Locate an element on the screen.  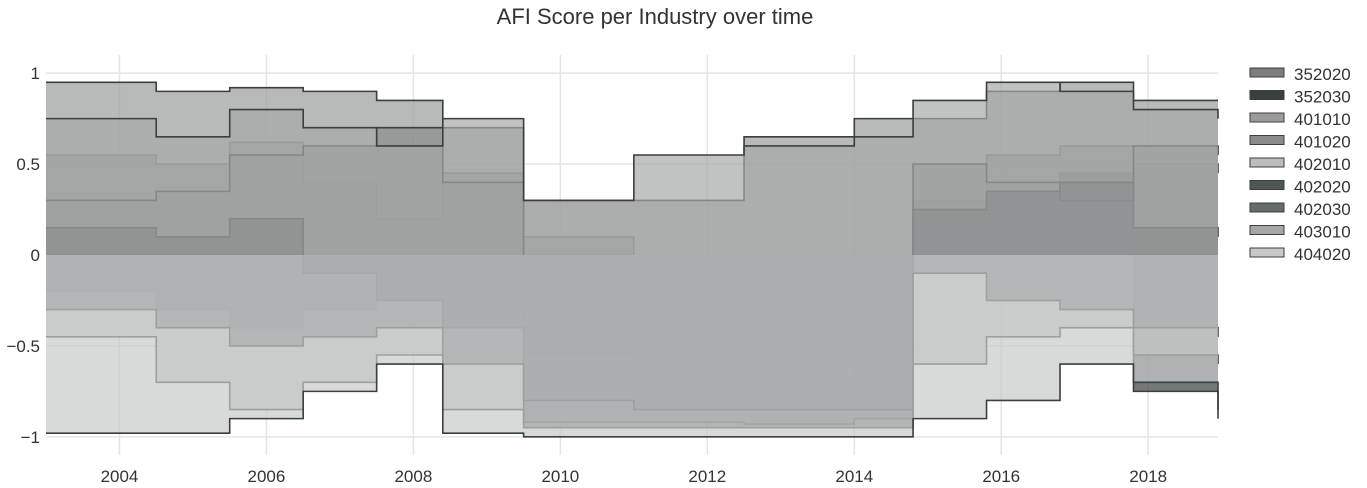
x-tick-label: 2004 is located at coordinates (120, 476).